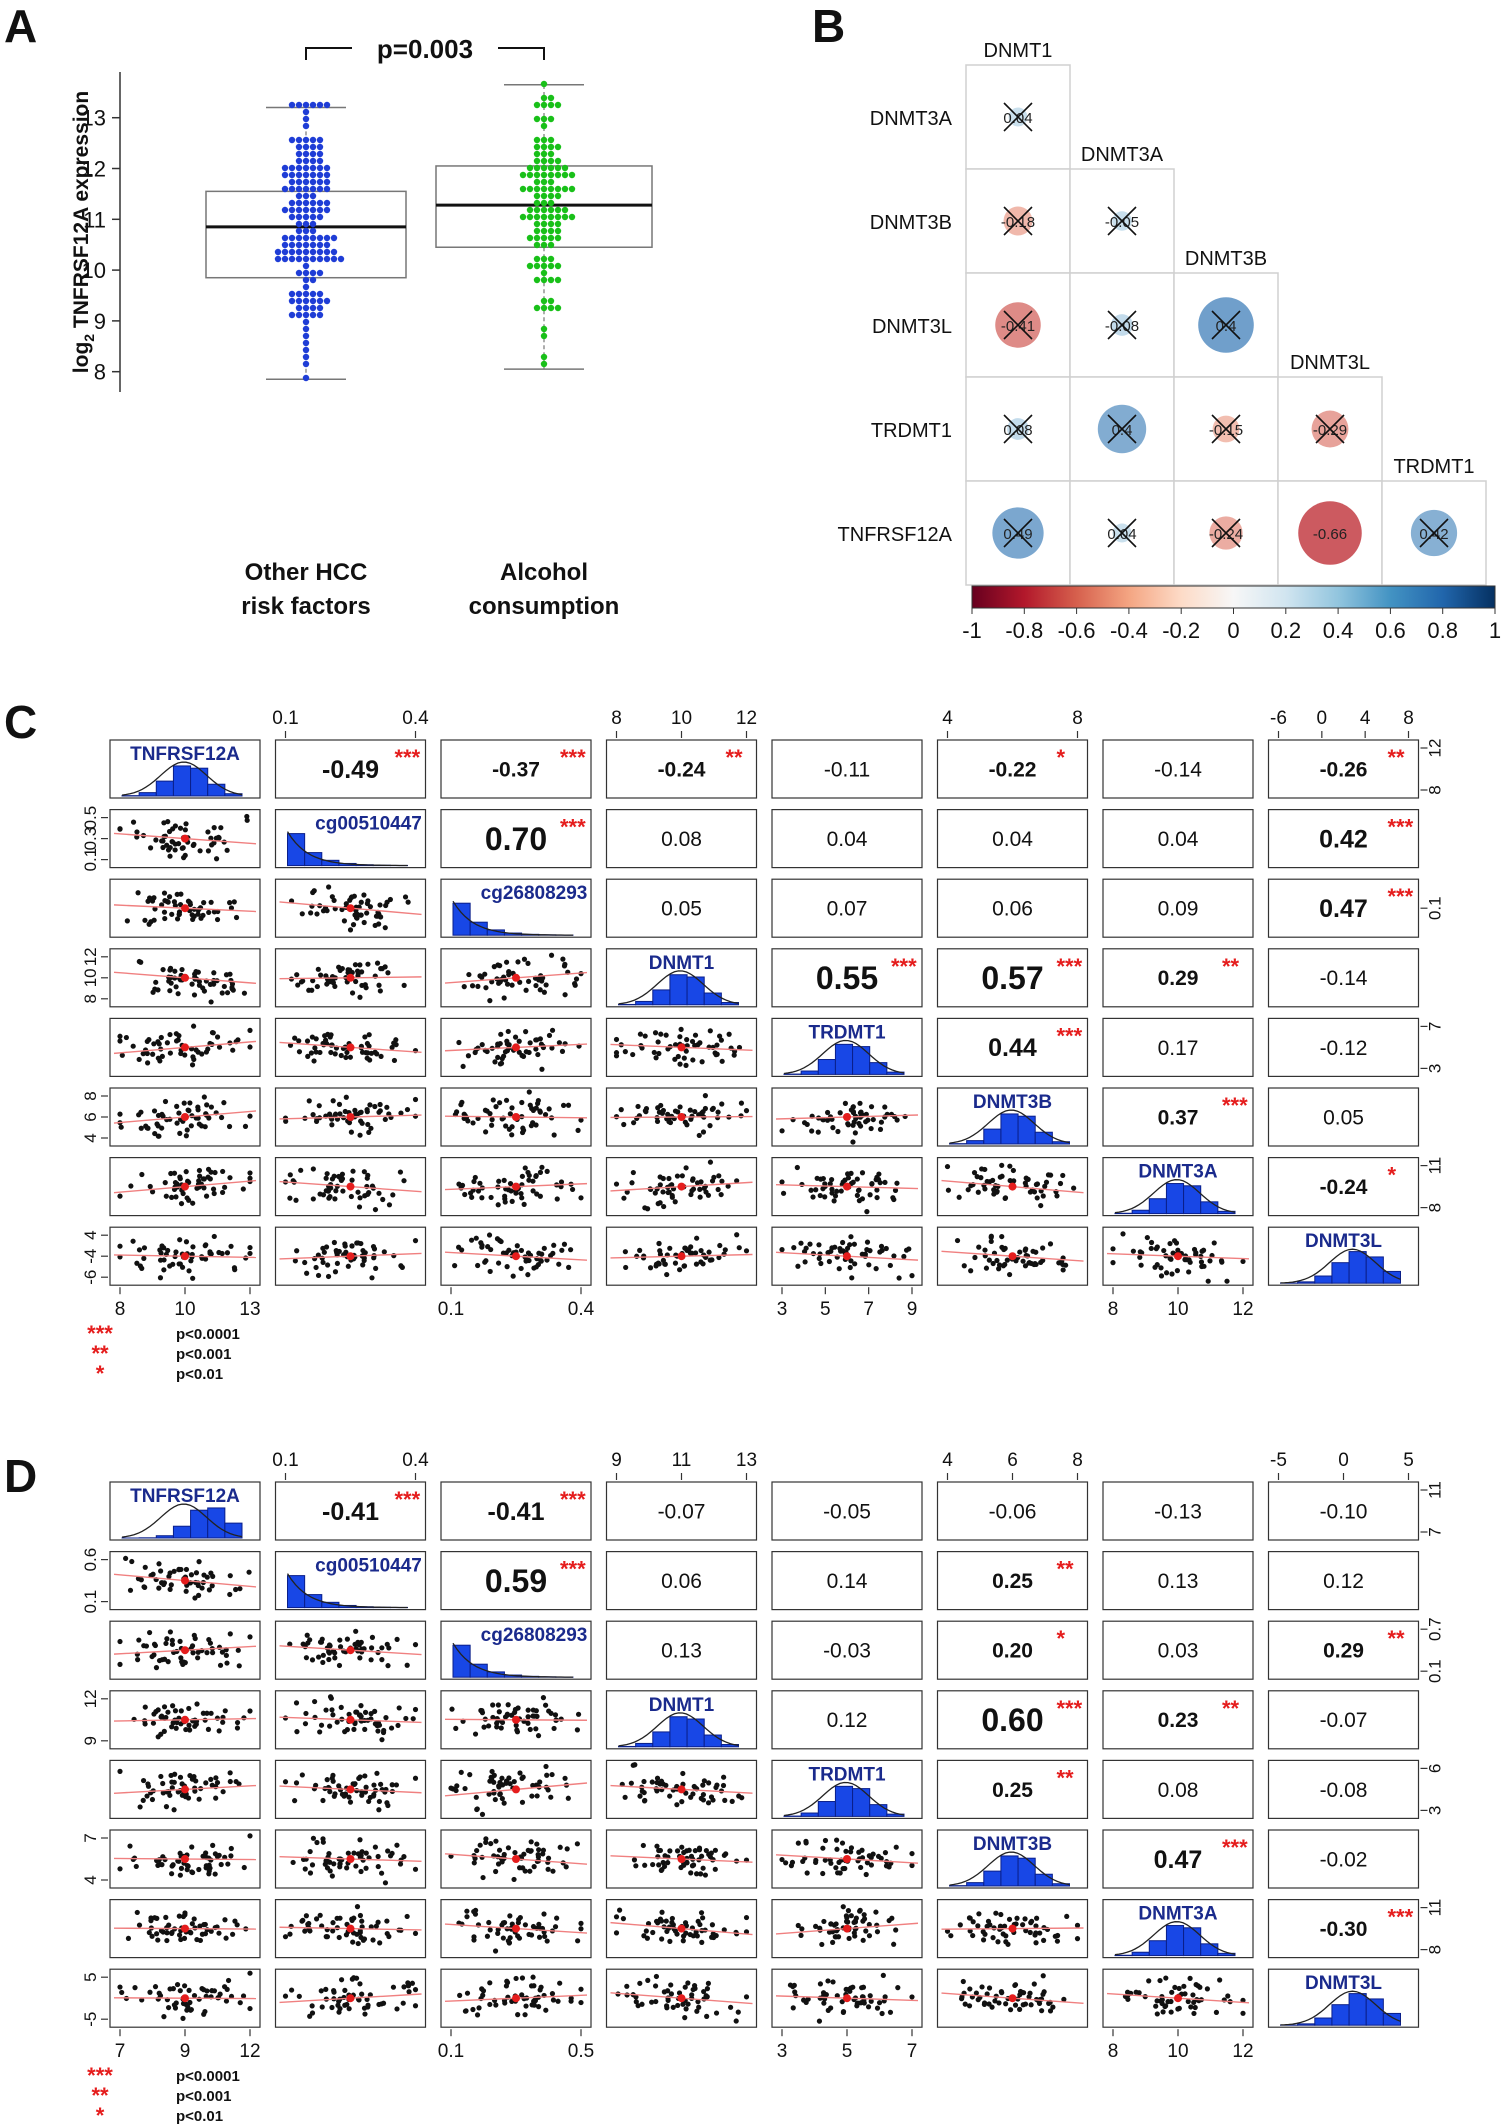 This screenshot has width=1501, height=2128. I want to click on correlation-value: -0.41, so click(516, 1512).